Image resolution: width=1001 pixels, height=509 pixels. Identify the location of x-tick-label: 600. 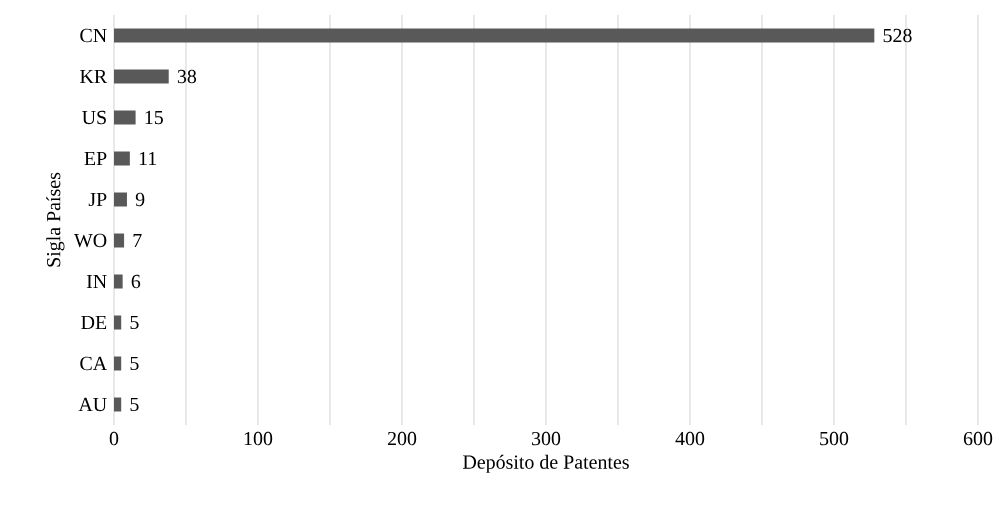
(978, 438).